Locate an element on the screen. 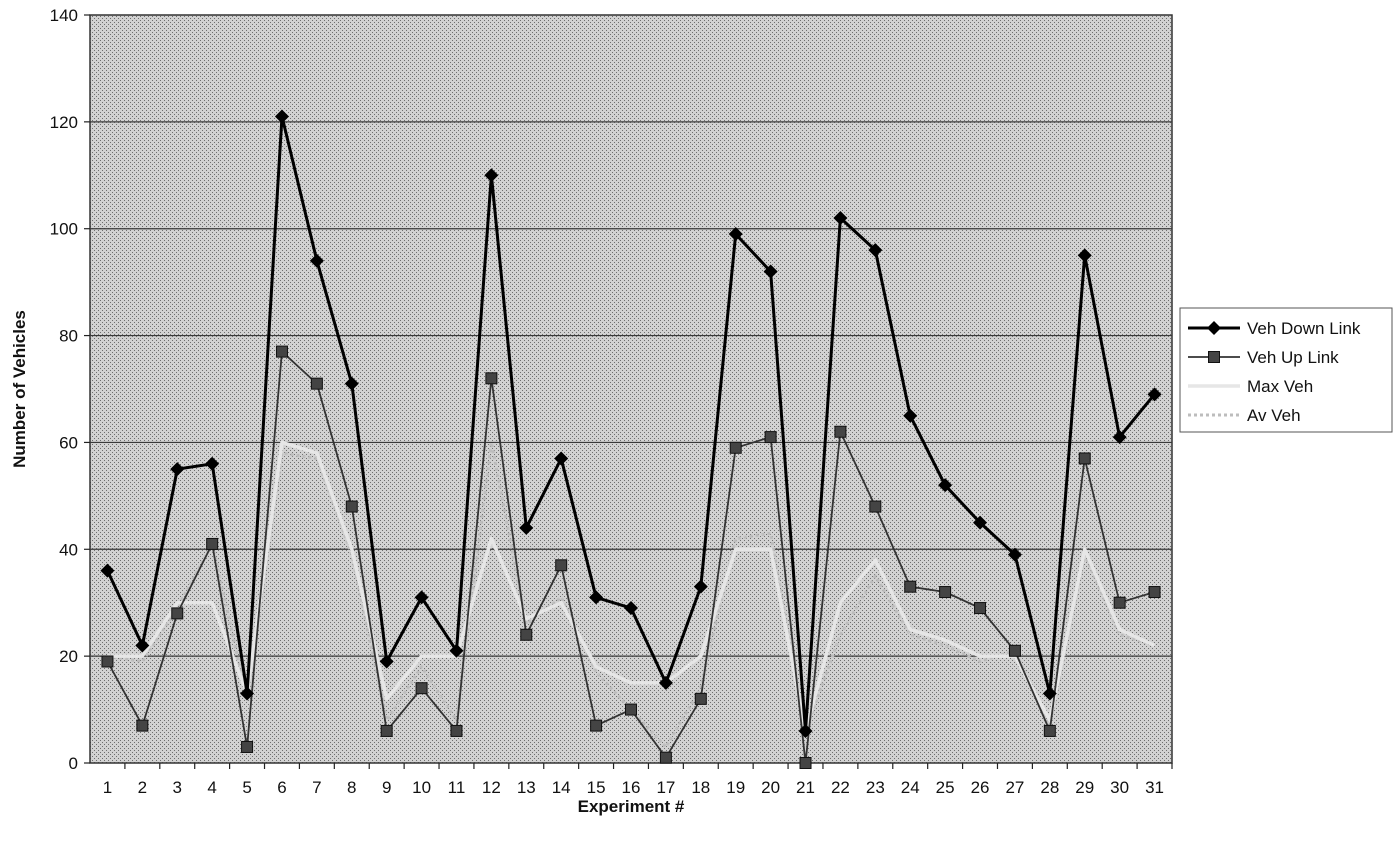  x-tick-label: 17 is located at coordinates (665, 787).